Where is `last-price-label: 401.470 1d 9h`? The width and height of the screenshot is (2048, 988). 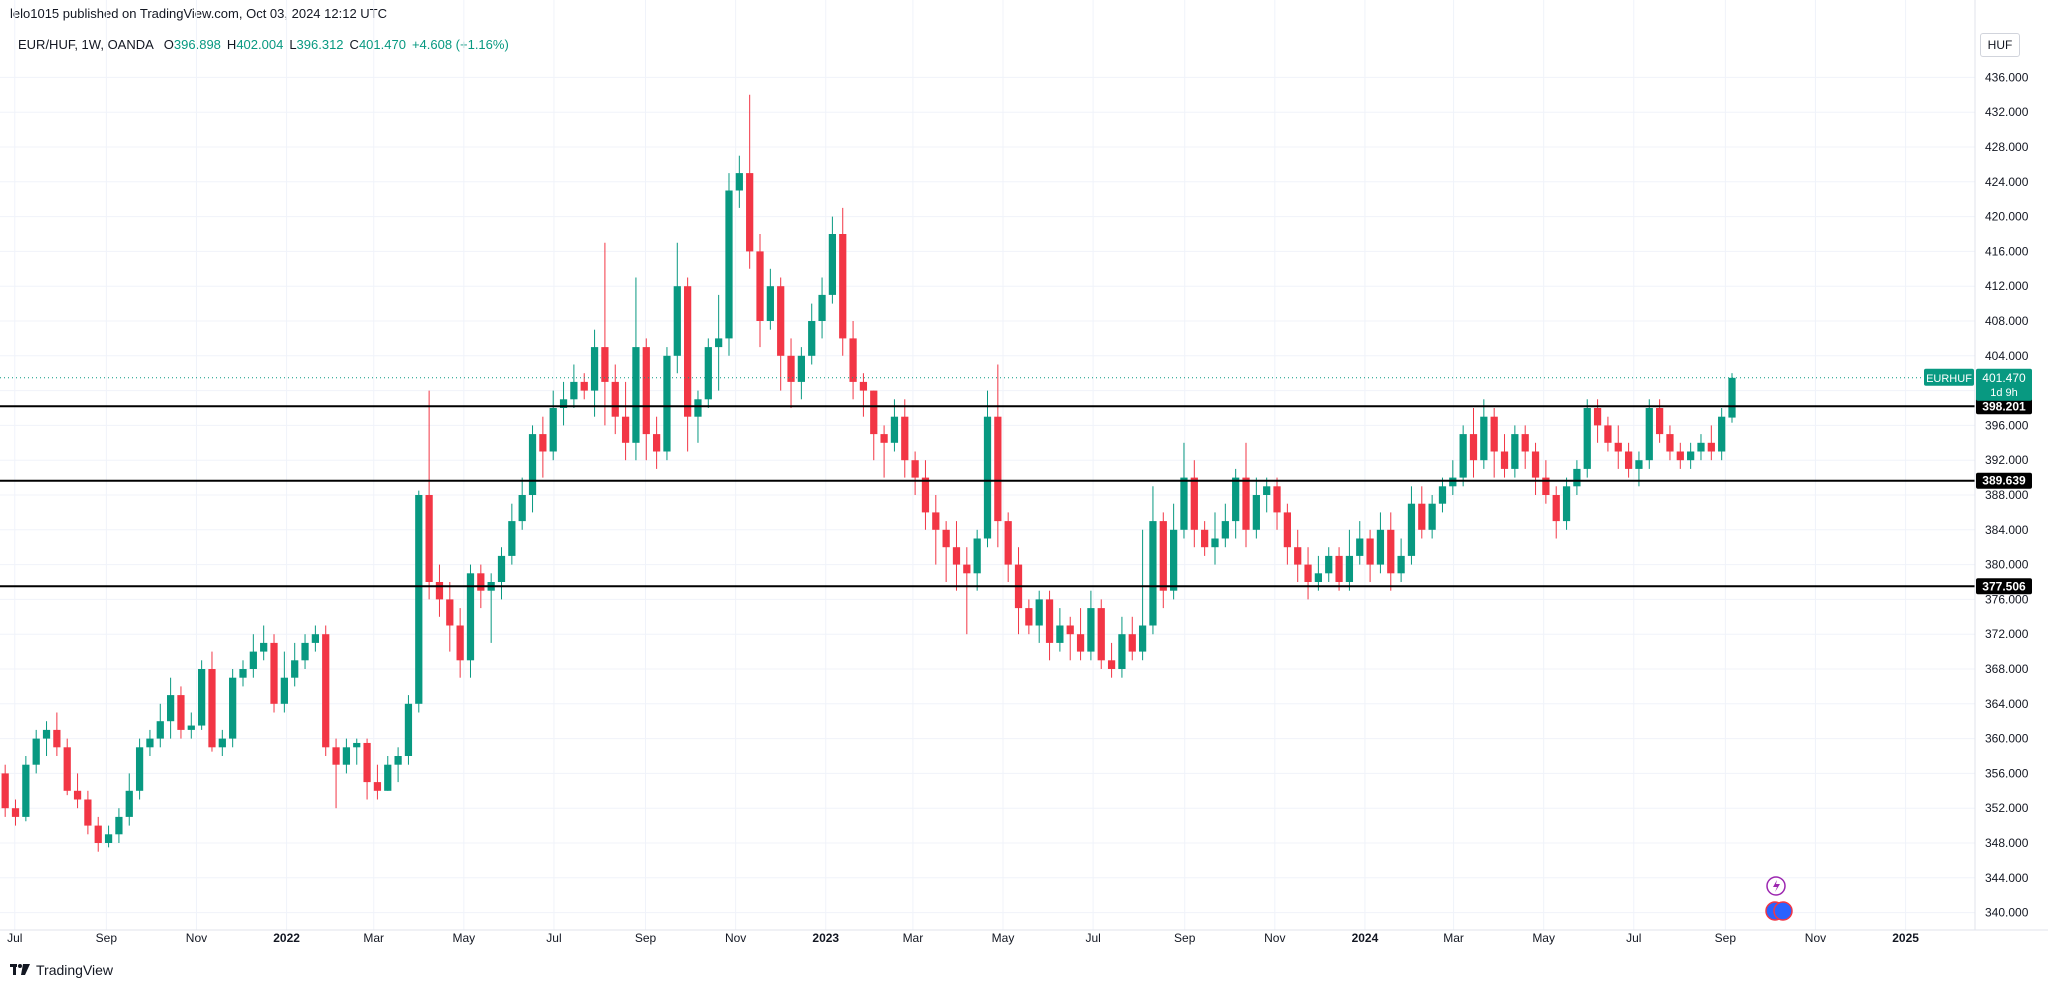 last-price-label: 401.470 1d 9h is located at coordinates (2004, 384).